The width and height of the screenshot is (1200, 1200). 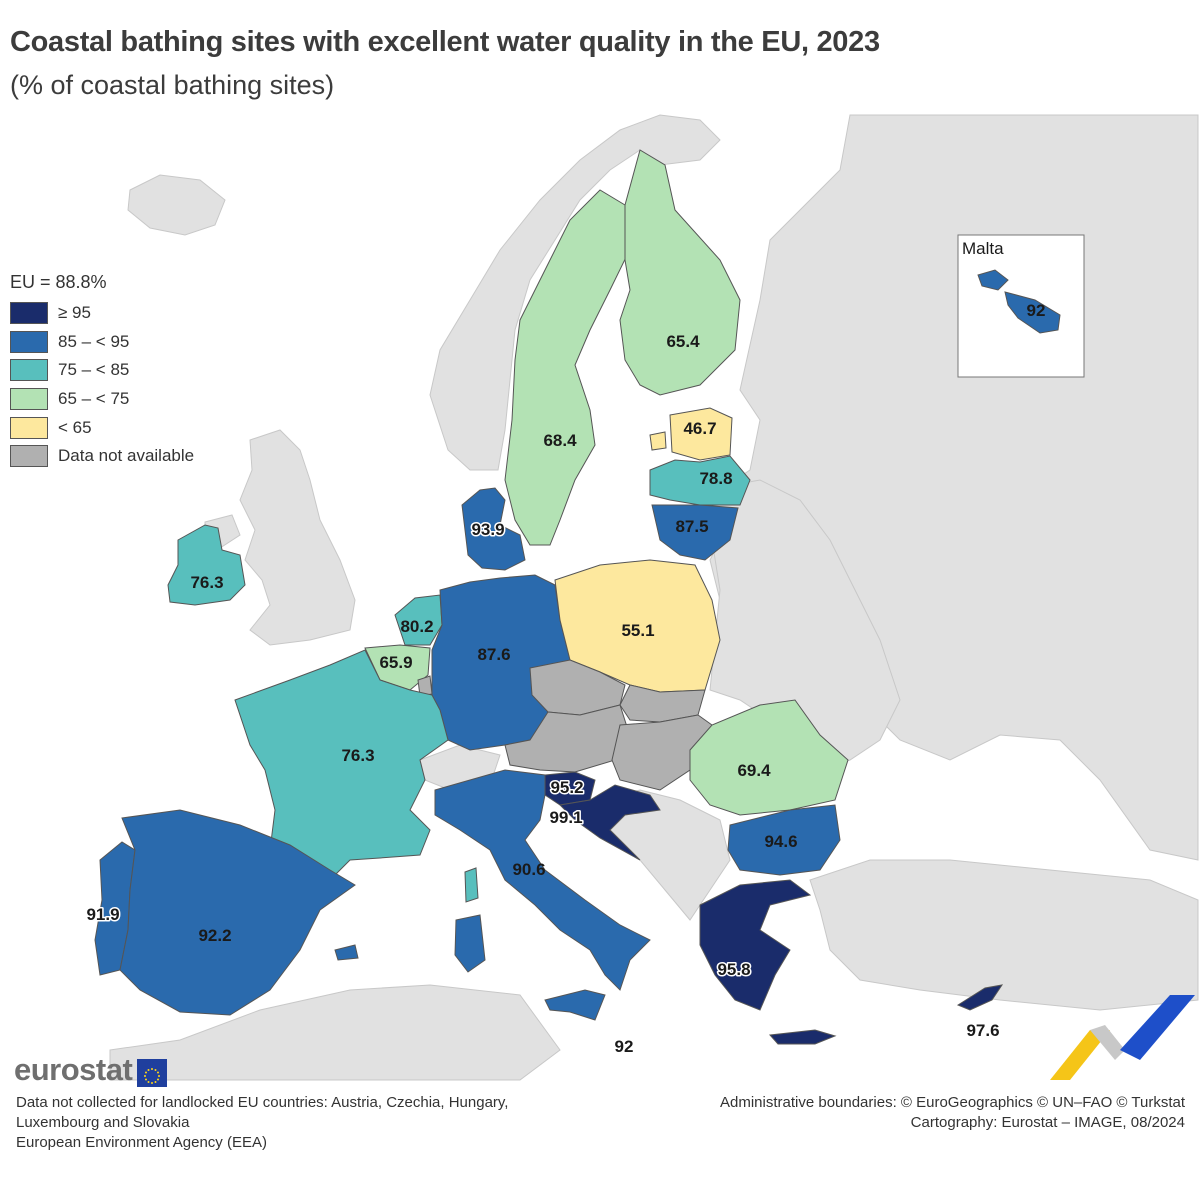 What do you see at coordinates (75, 427) in the screenshot?
I see `legend-label: < 65` at bounding box center [75, 427].